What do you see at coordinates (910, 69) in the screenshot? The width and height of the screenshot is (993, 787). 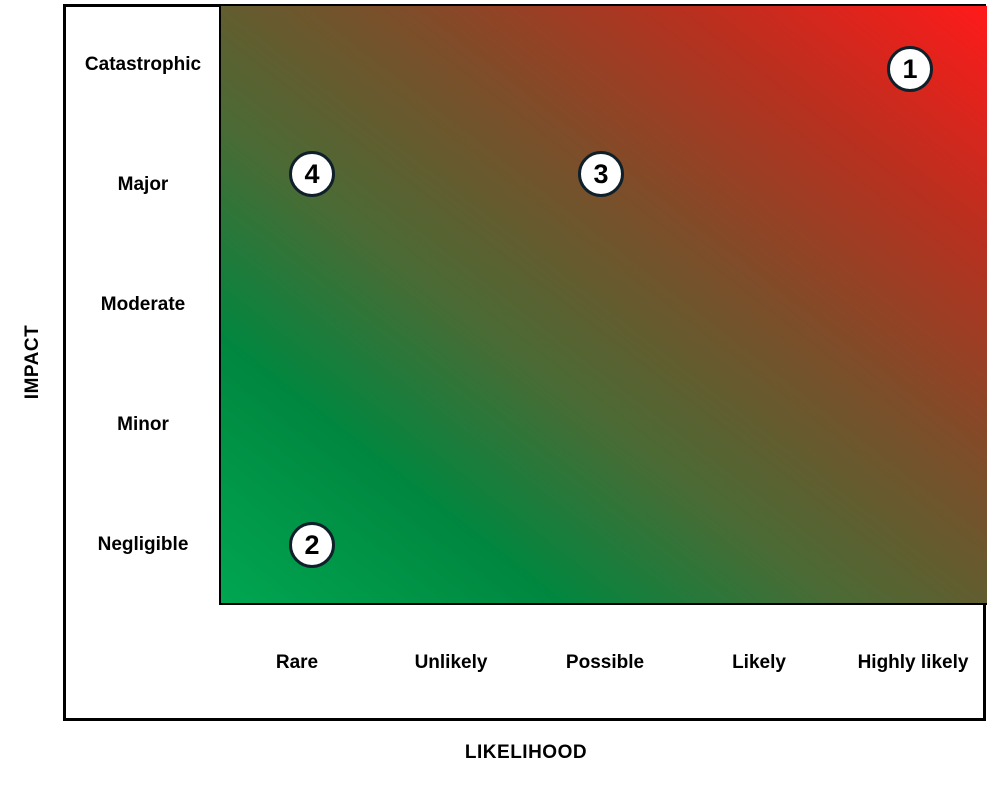 I see `risk-marker-1: 1` at bounding box center [910, 69].